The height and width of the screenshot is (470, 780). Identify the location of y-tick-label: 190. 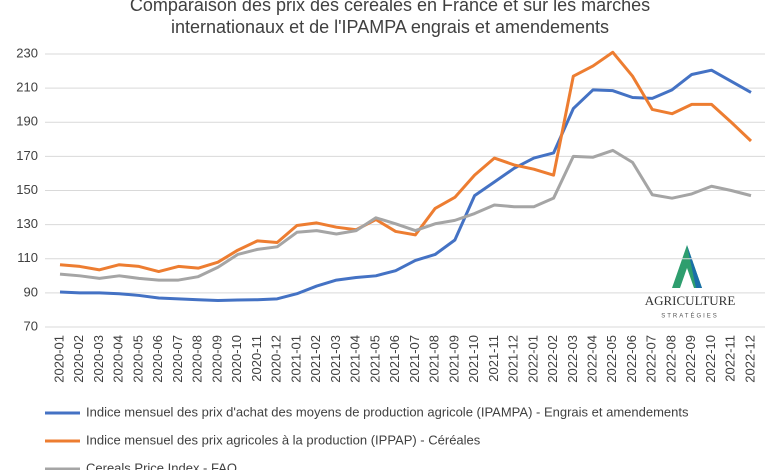
(27, 121).